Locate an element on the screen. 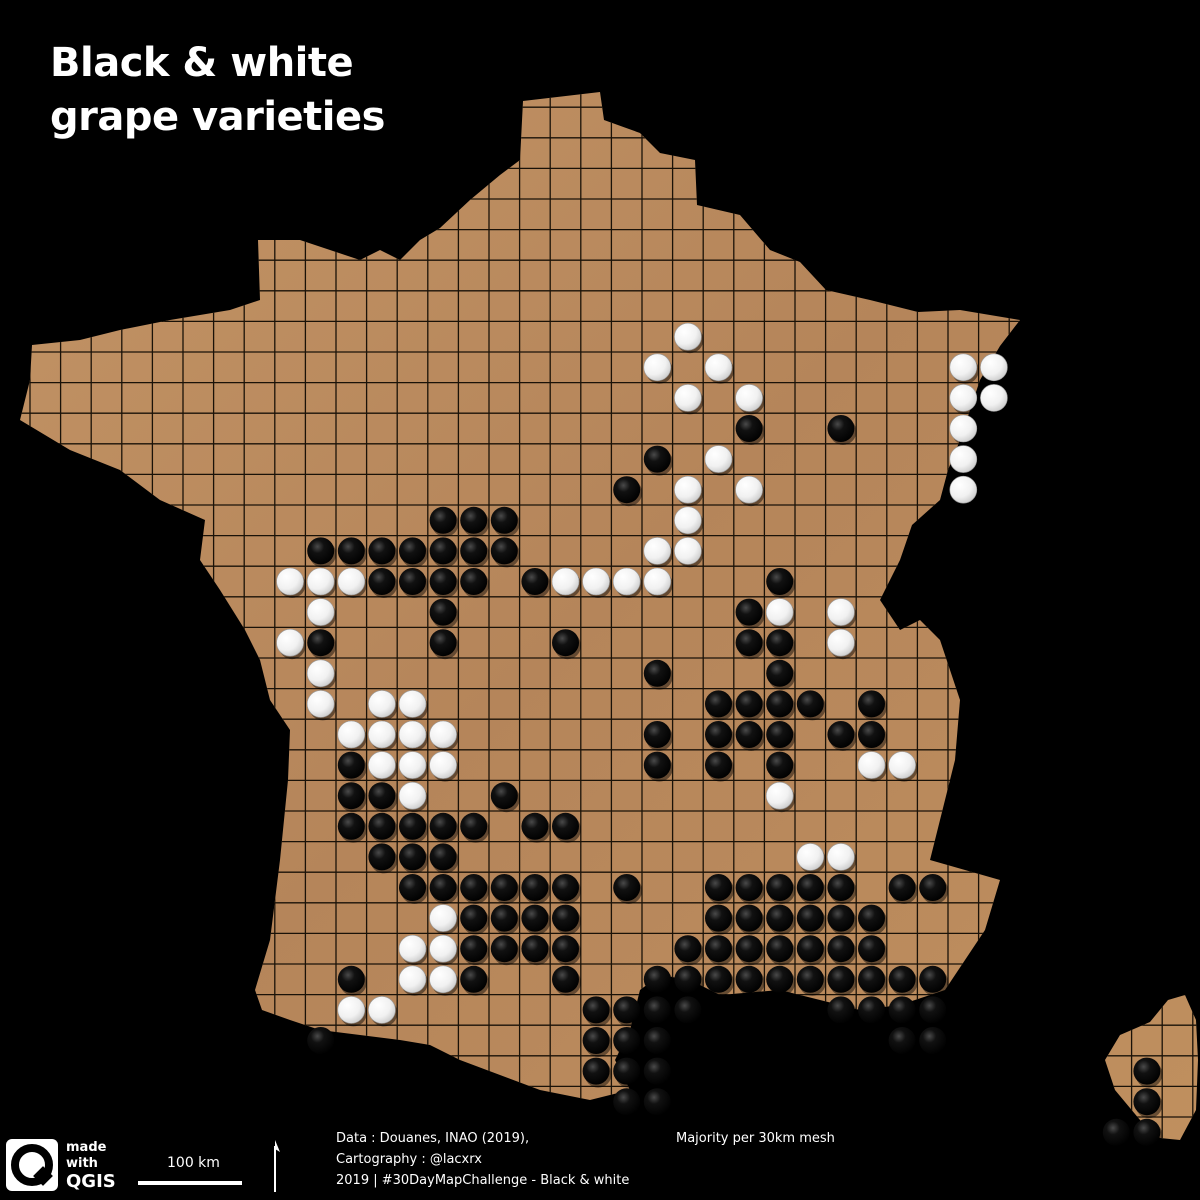  logo-line-qgis: QGIS is located at coordinates (91, 1181).